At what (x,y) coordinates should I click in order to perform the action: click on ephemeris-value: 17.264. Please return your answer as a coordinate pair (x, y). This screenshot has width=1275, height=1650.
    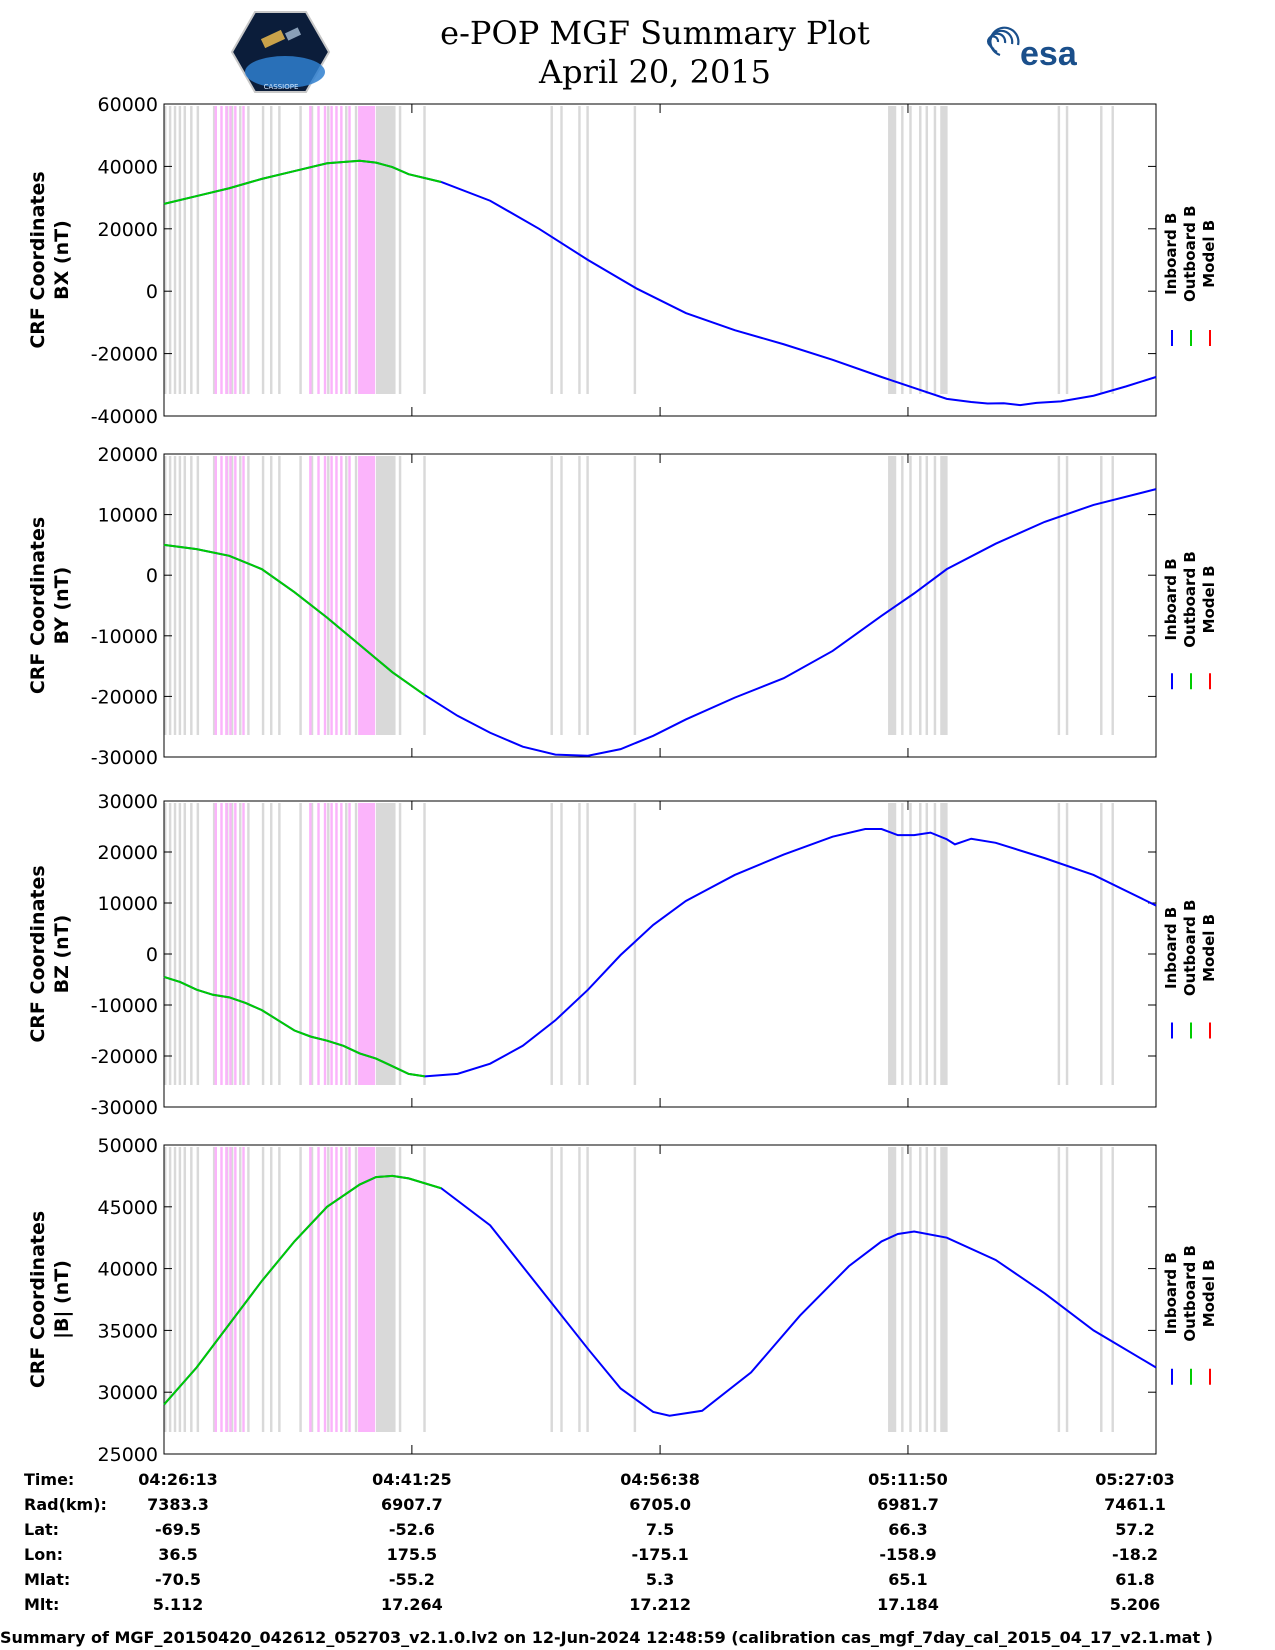
    Looking at the image, I should click on (412, 1604).